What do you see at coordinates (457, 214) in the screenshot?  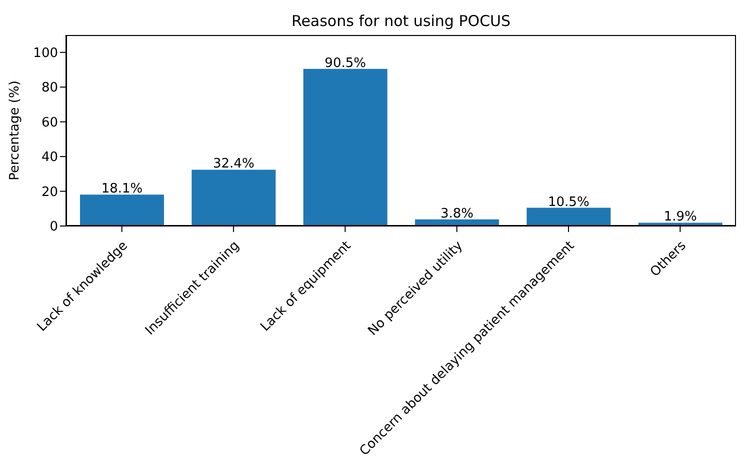 I see `data-label: 3.8%` at bounding box center [457, 214].